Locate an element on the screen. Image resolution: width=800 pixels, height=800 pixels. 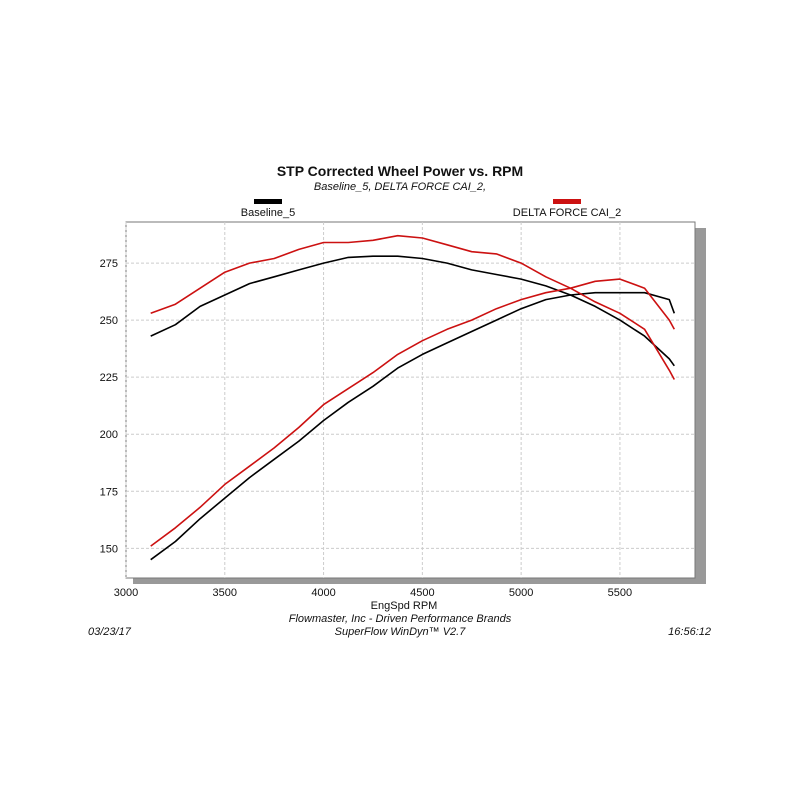
y-tick-label: 250 is located at coordinates (109, 321).